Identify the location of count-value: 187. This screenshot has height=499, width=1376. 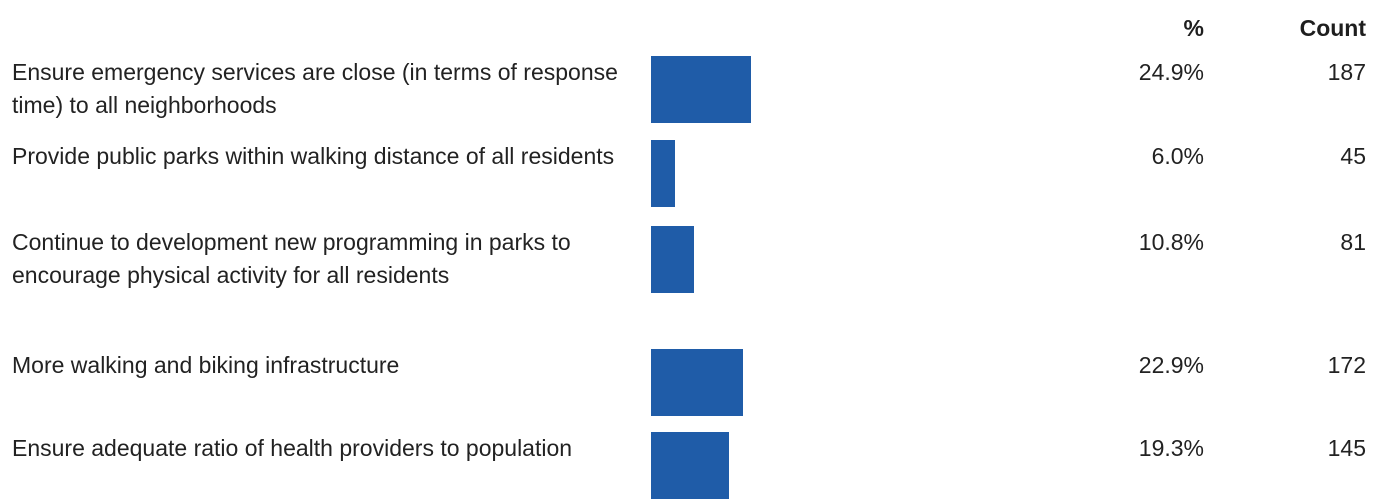
(1346, 72).